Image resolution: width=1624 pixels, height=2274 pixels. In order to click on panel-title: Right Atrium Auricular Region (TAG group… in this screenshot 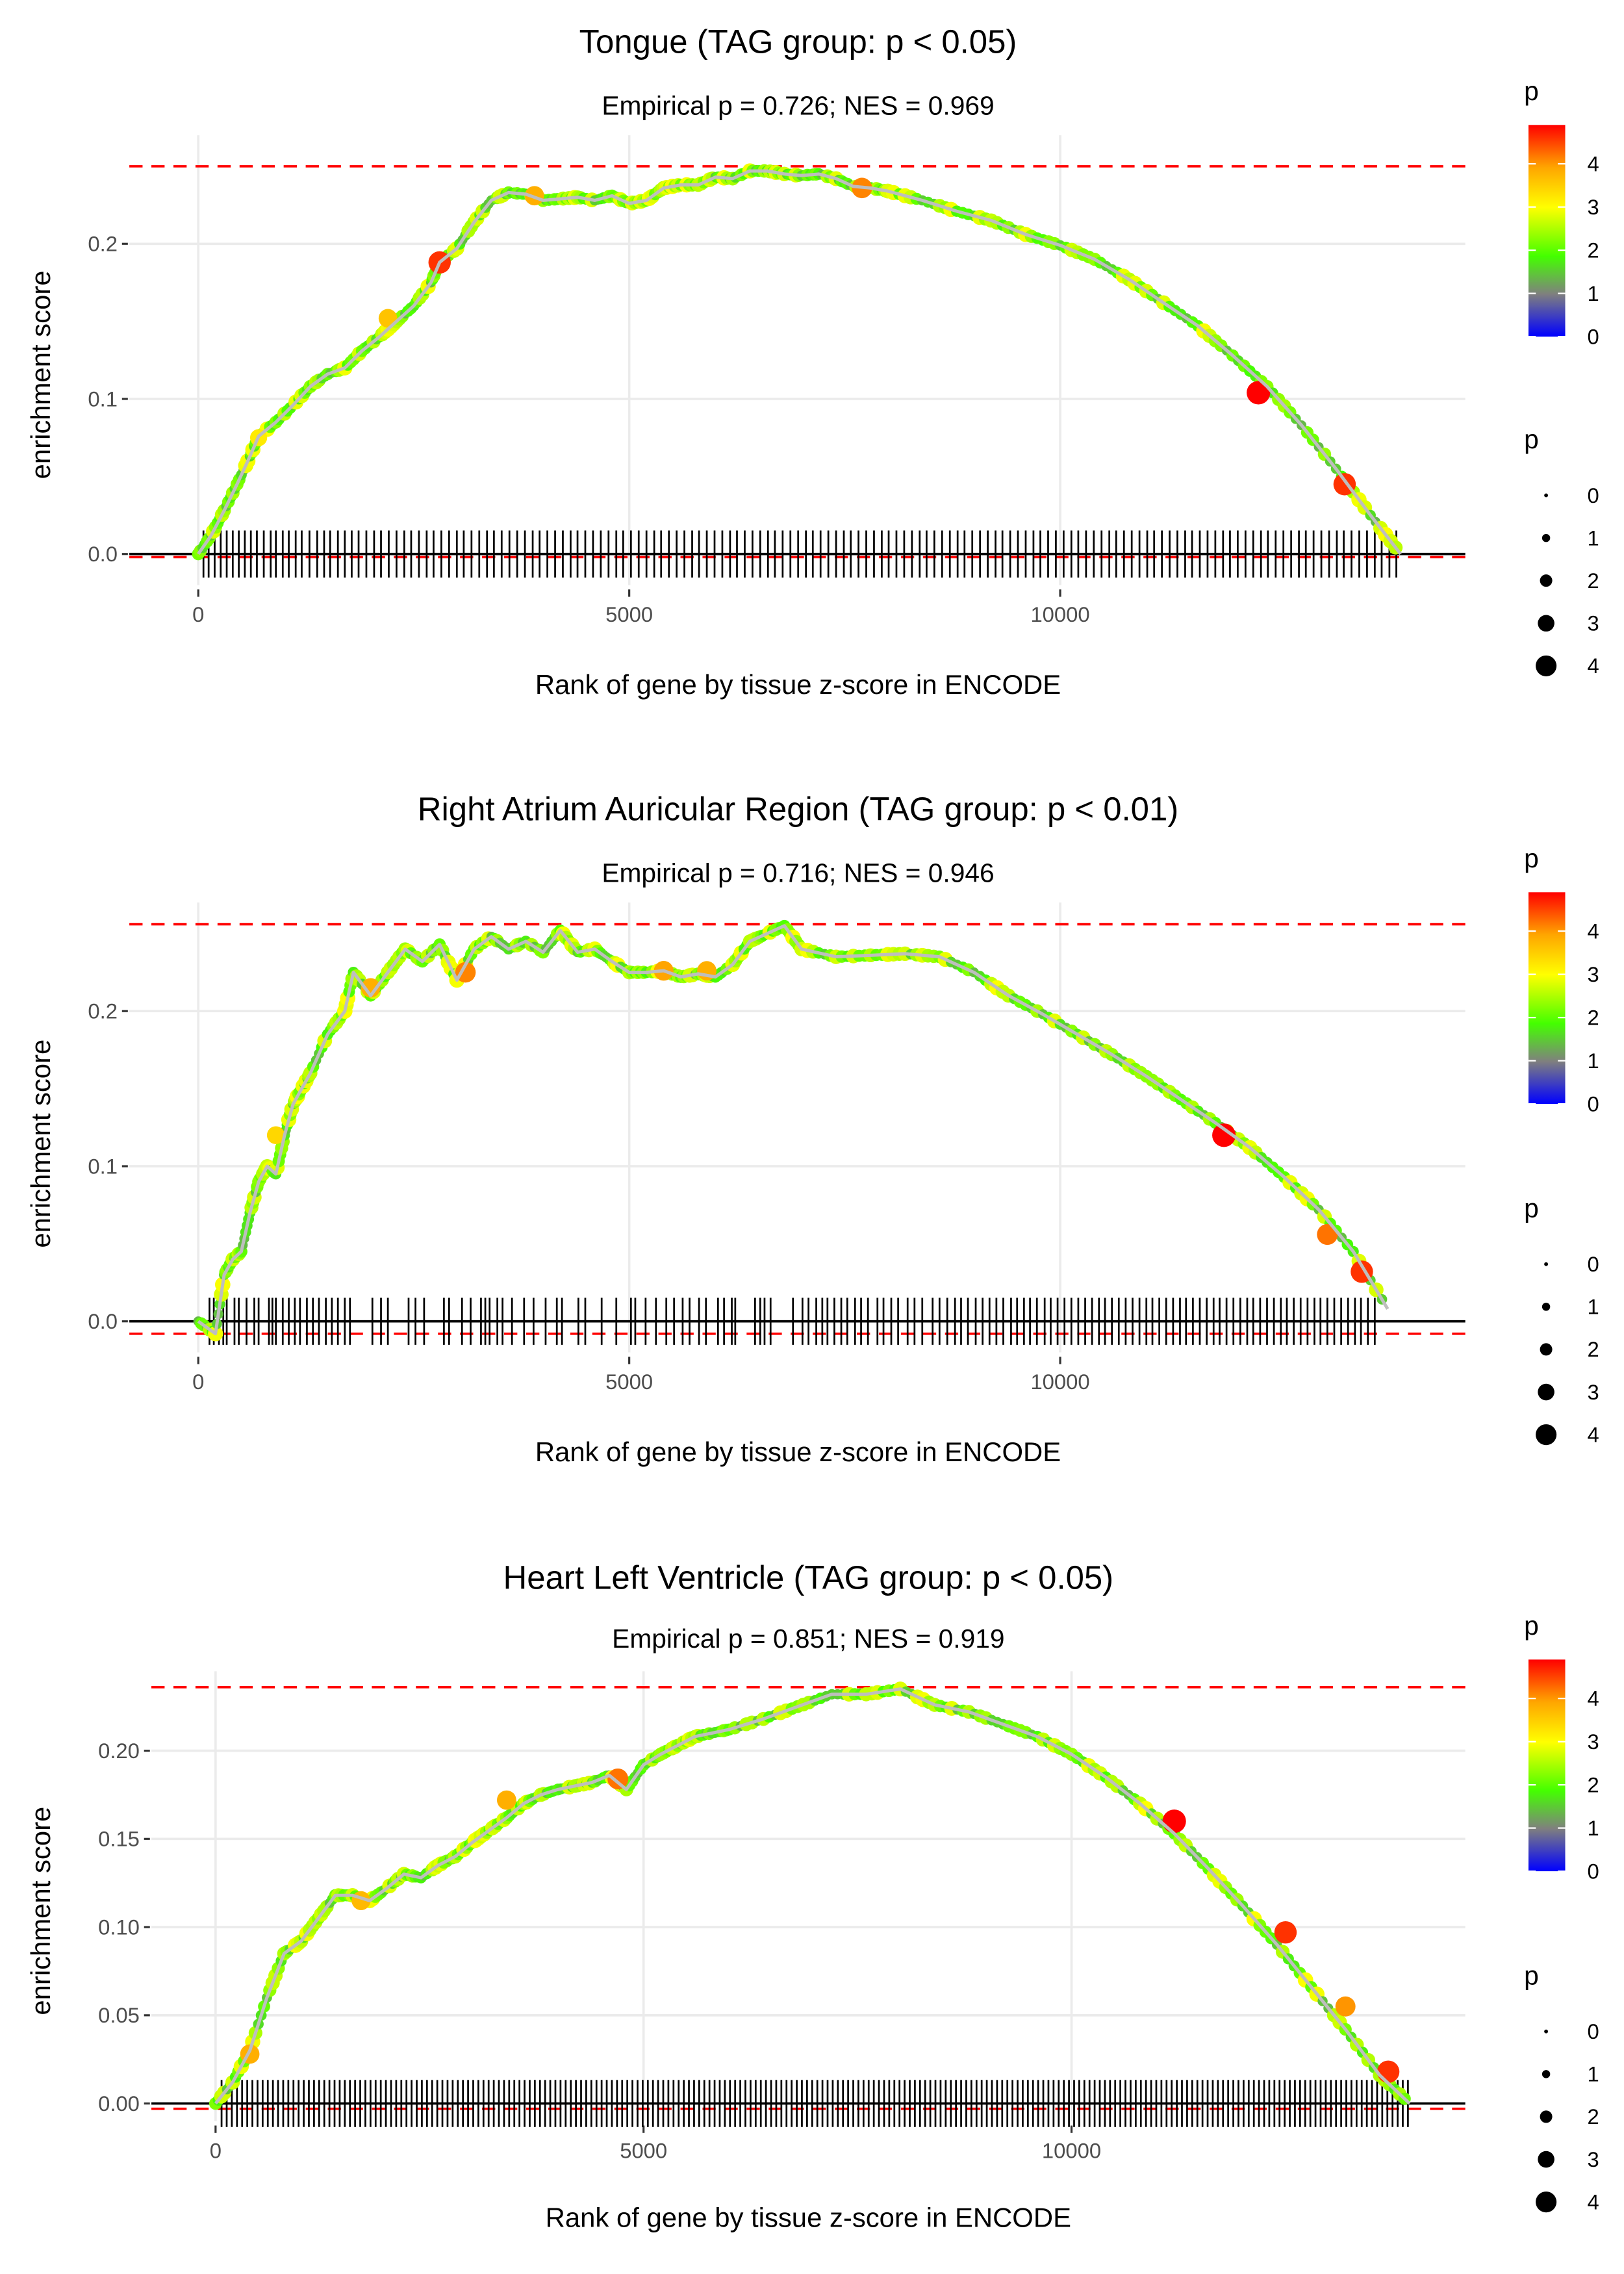, I will do `click(798, 808)`.